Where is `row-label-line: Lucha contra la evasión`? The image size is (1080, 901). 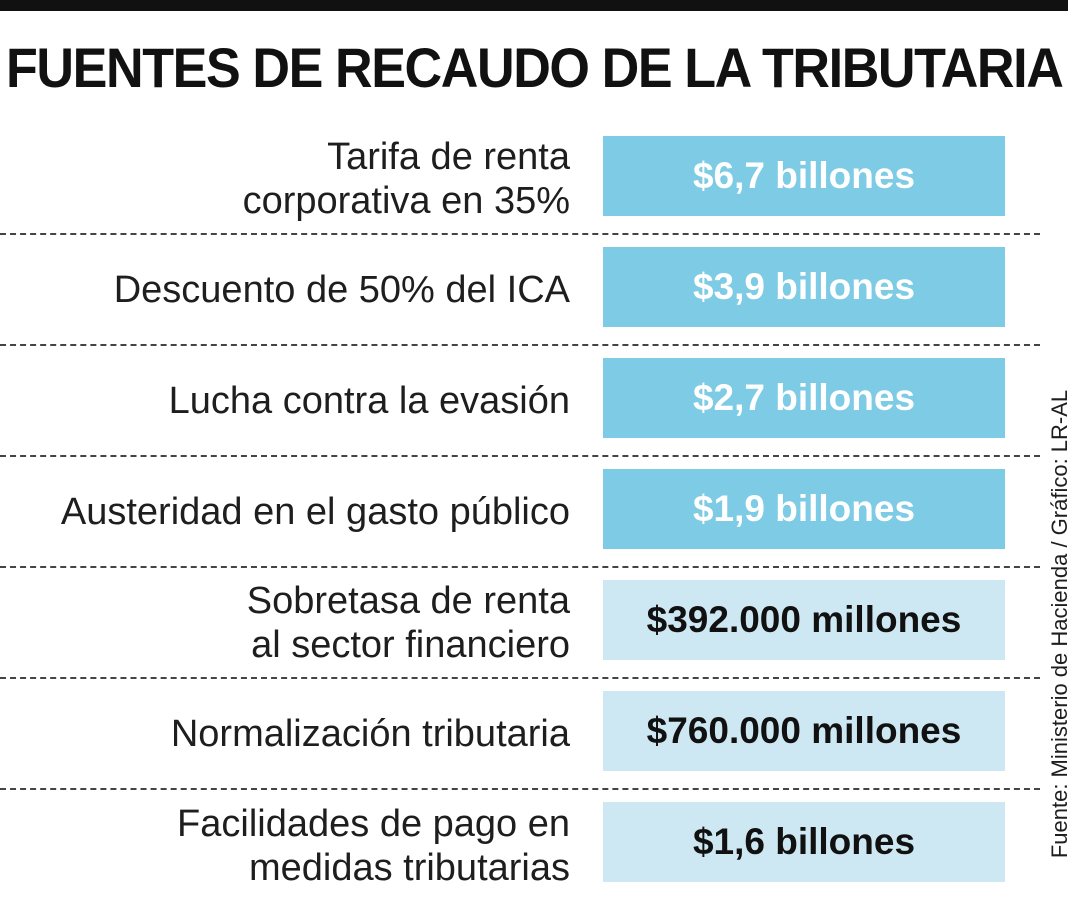 row-label-line: Lucha contra la evasión is located at coordinates (369, 400).